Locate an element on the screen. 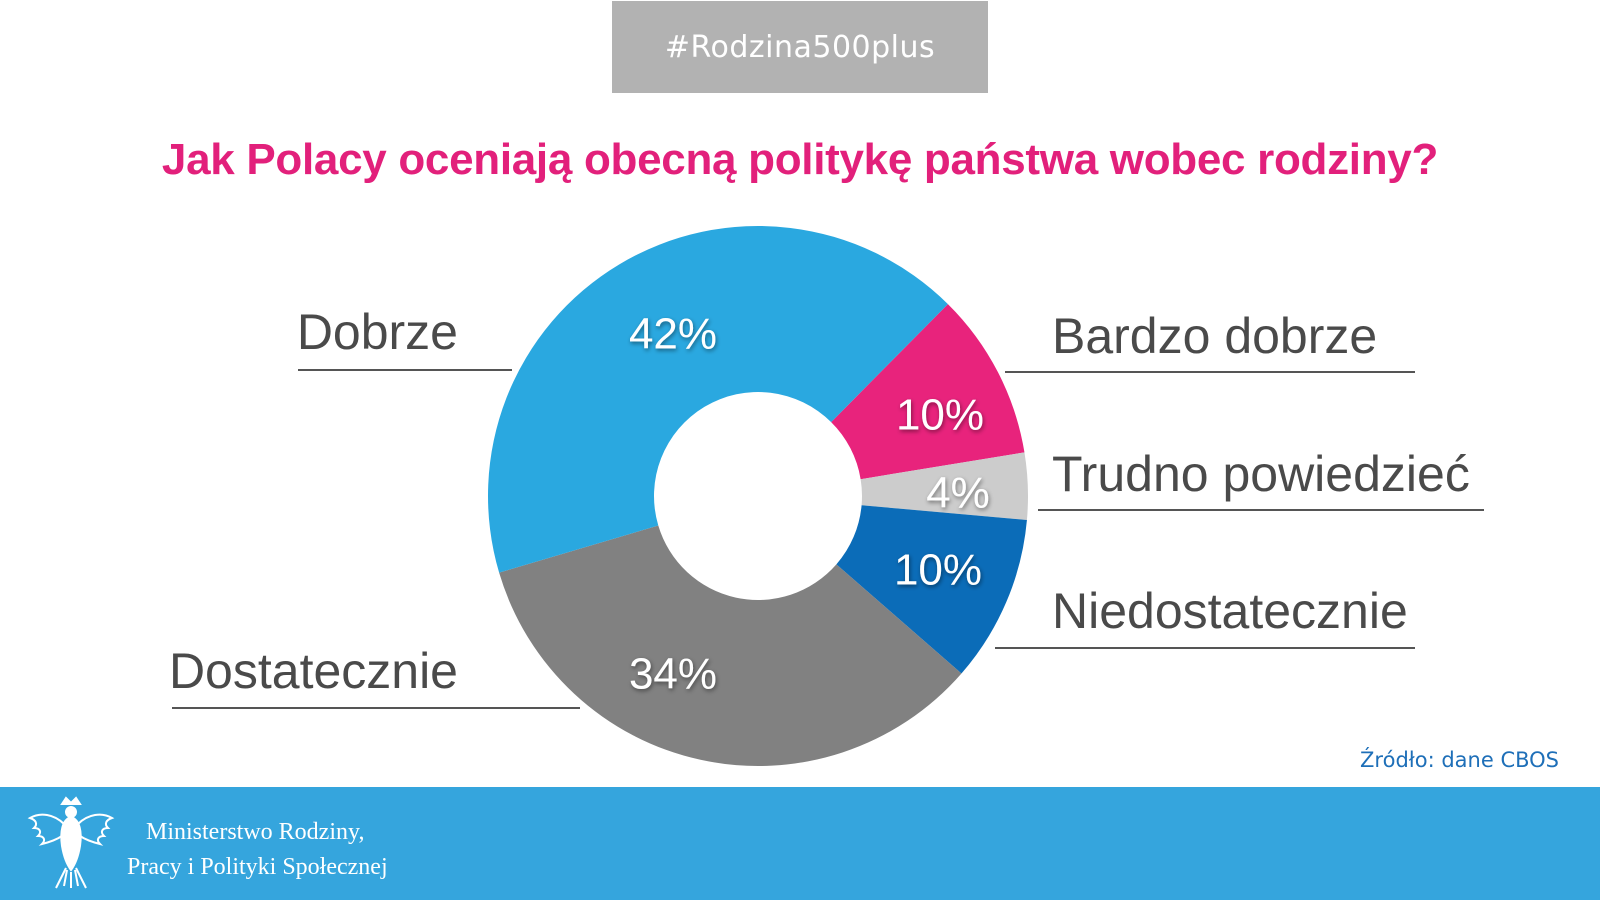 Image resolution: width=1600 pixels, height=900 pixels. slice-category-label: Trudno powiedzieć is located at coordinates (1261, 474).